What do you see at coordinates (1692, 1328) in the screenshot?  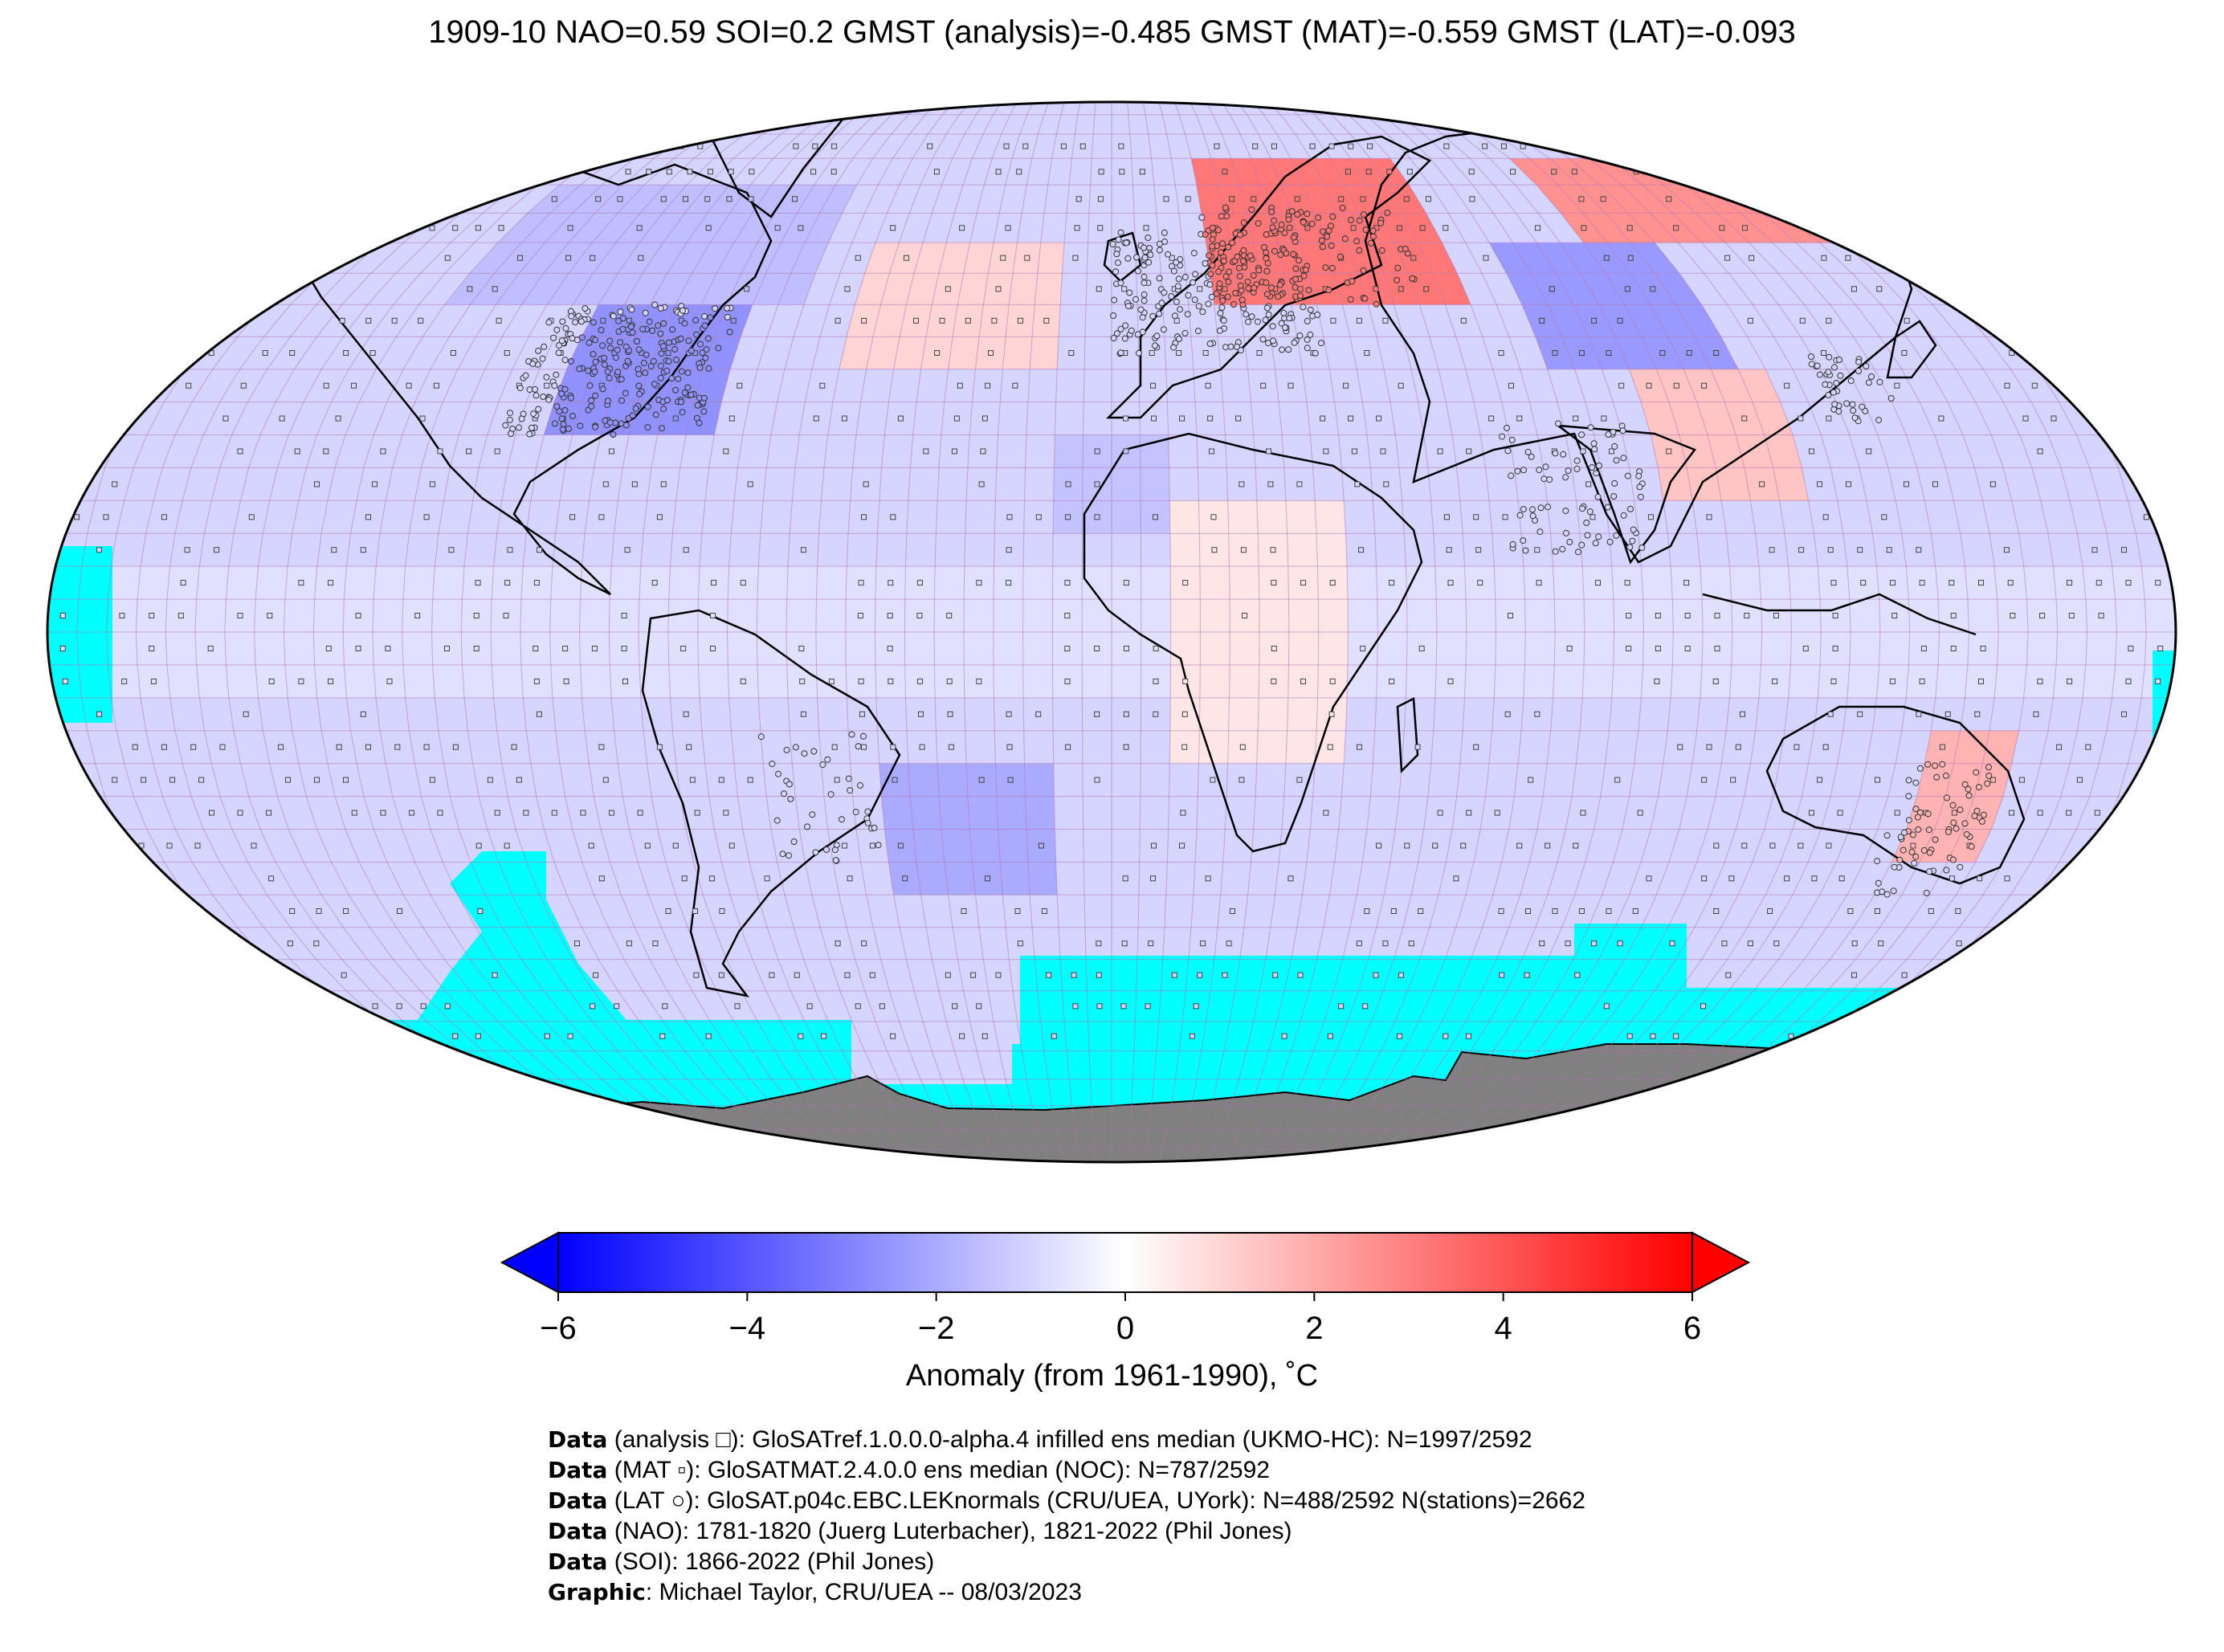 I see `colorbar-tick-label: 6` at bounding box center [1692, 1328].